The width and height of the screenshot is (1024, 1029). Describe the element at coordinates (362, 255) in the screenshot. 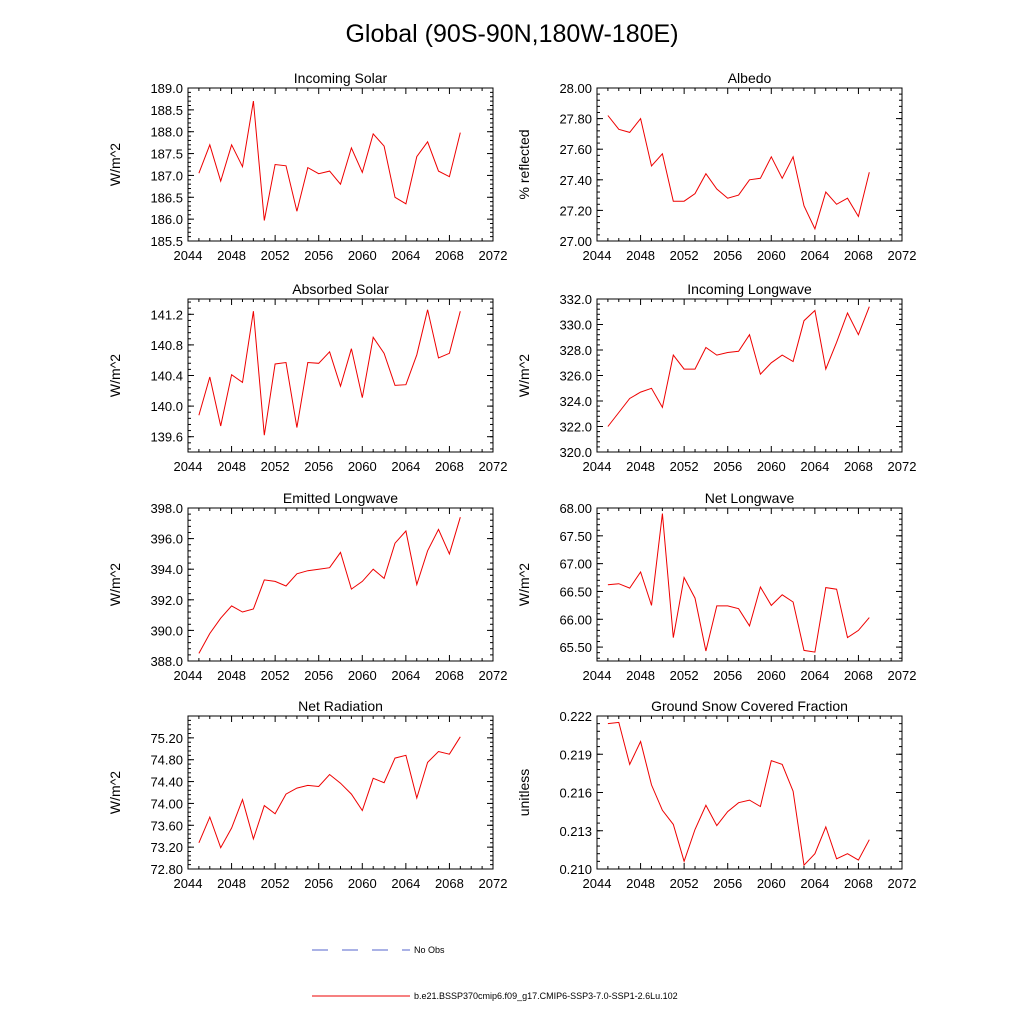

I see `x-tick-label: 2060` at that location.